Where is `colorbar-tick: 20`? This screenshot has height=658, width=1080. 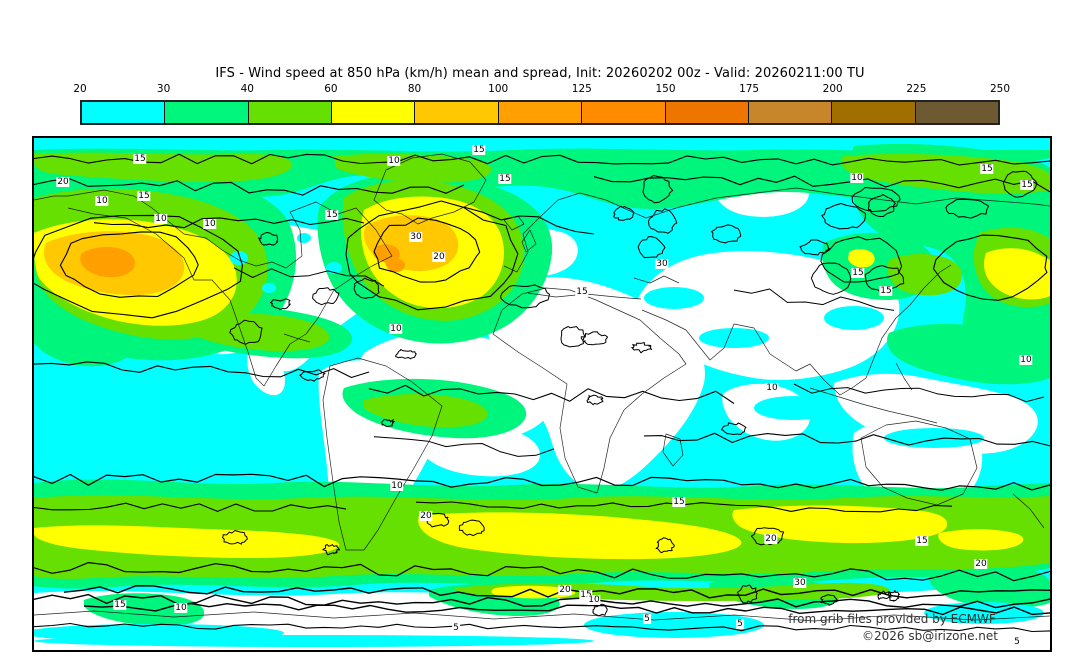
colorbar-tick: 20 is located at coordinates (80, 89).